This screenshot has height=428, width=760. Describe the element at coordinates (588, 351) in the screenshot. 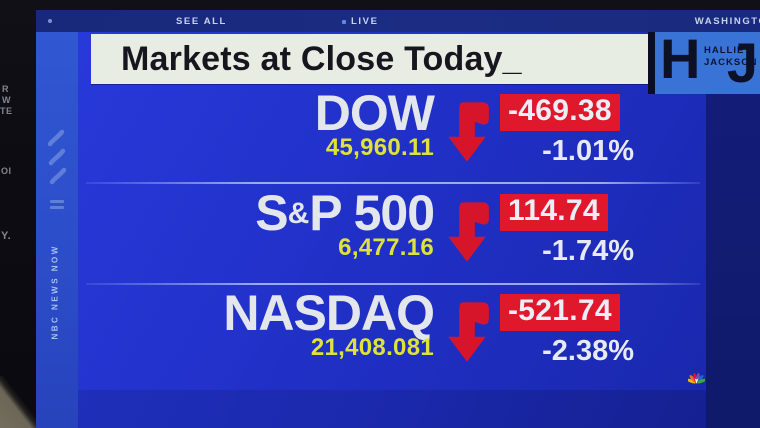

I see `percent-change: -2.38%` at that location.